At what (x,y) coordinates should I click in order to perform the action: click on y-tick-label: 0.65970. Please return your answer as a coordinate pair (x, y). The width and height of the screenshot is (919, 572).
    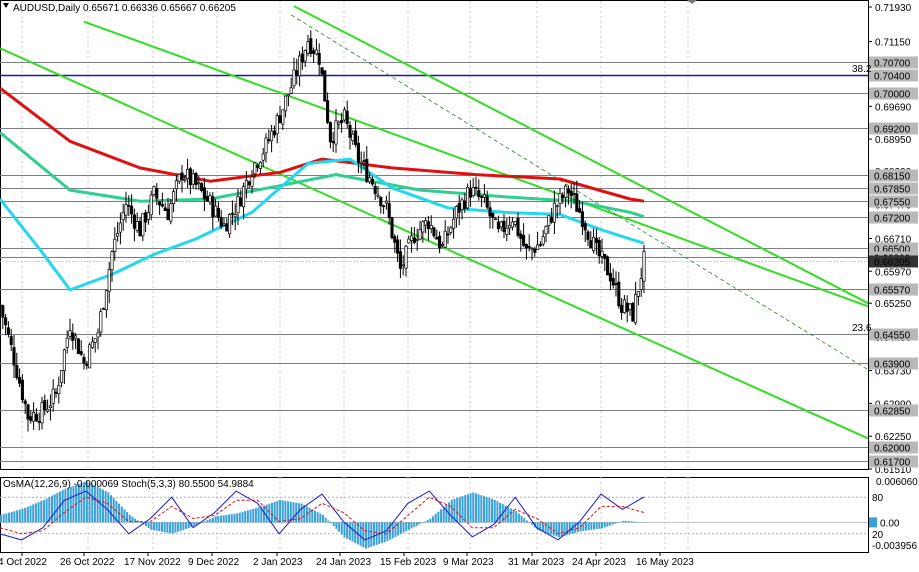
    Looking at the image, I should click on (893, 272).